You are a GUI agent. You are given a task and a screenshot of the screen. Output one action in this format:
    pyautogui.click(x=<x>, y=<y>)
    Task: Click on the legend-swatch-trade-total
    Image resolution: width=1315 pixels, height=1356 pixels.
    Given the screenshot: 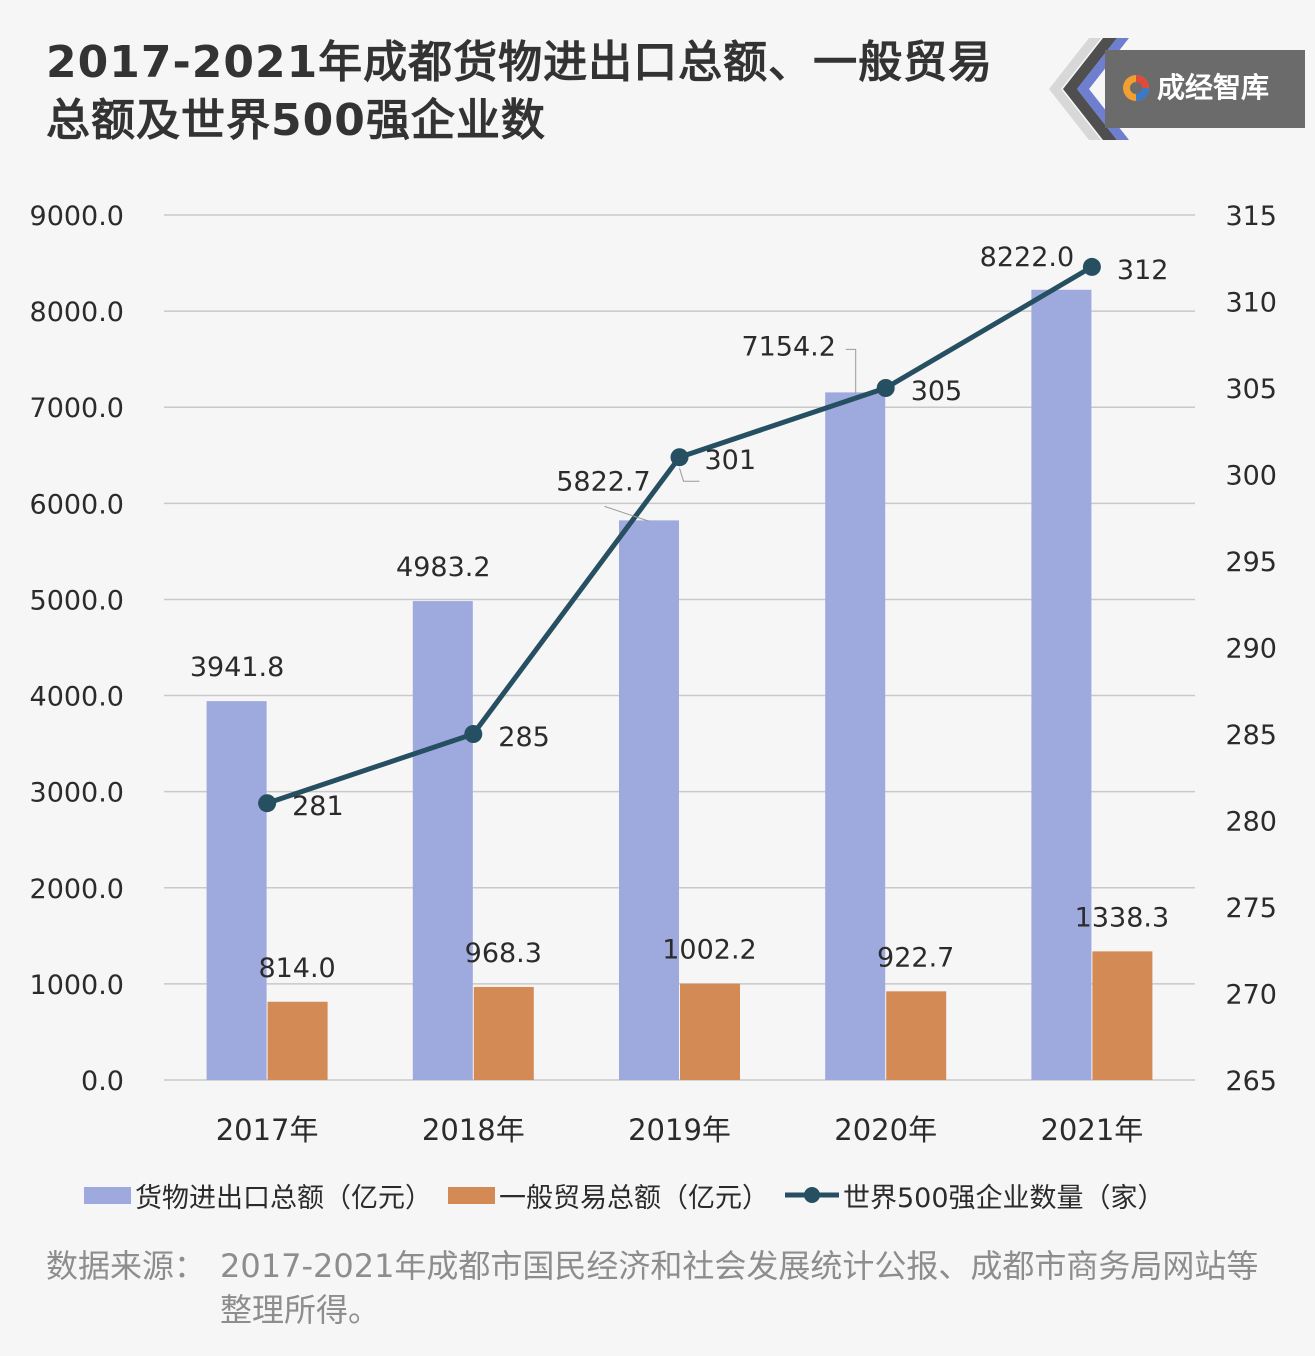 What is the action you would take?
    pyautogui.click(x=107, y=1195)
    